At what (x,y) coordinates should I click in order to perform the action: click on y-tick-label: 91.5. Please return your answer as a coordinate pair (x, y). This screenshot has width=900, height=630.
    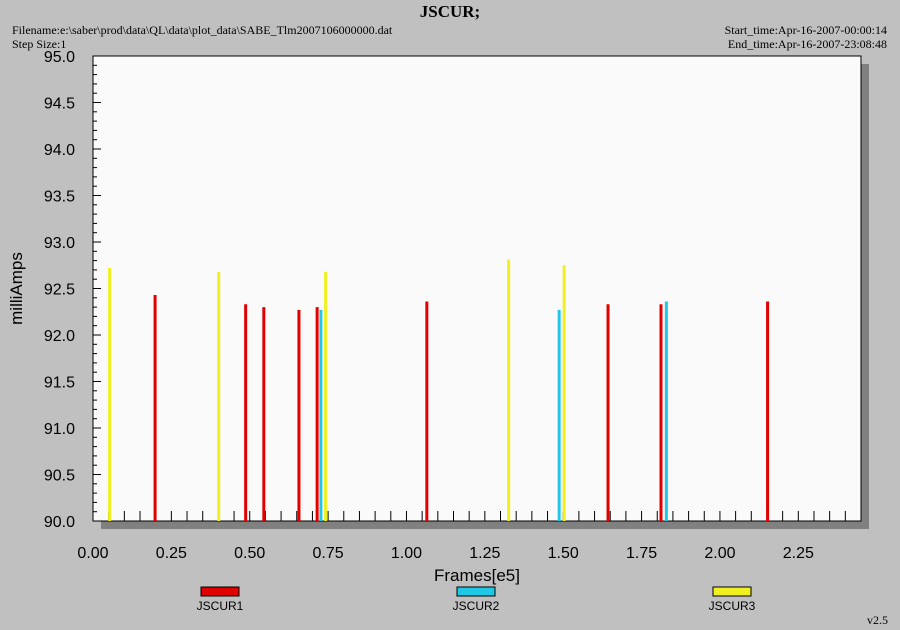
    Looking at the image, I should click on (59, 383).